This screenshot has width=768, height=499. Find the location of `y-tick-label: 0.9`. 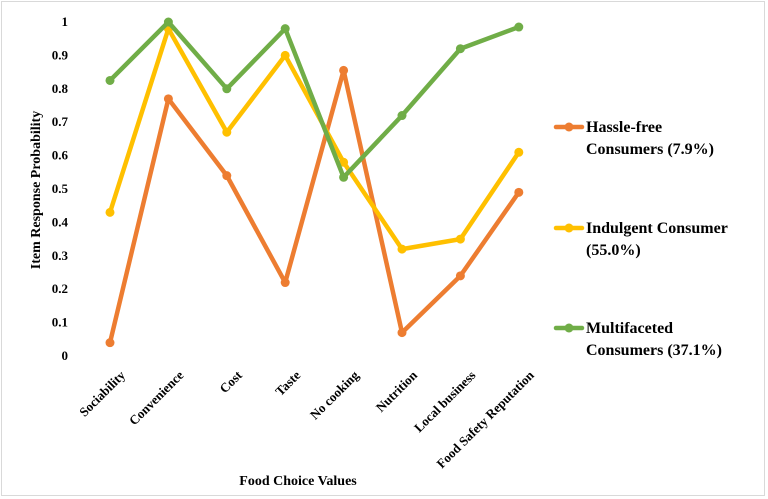

y-tick-label: 0.9 is located at coordinates (60, 54).